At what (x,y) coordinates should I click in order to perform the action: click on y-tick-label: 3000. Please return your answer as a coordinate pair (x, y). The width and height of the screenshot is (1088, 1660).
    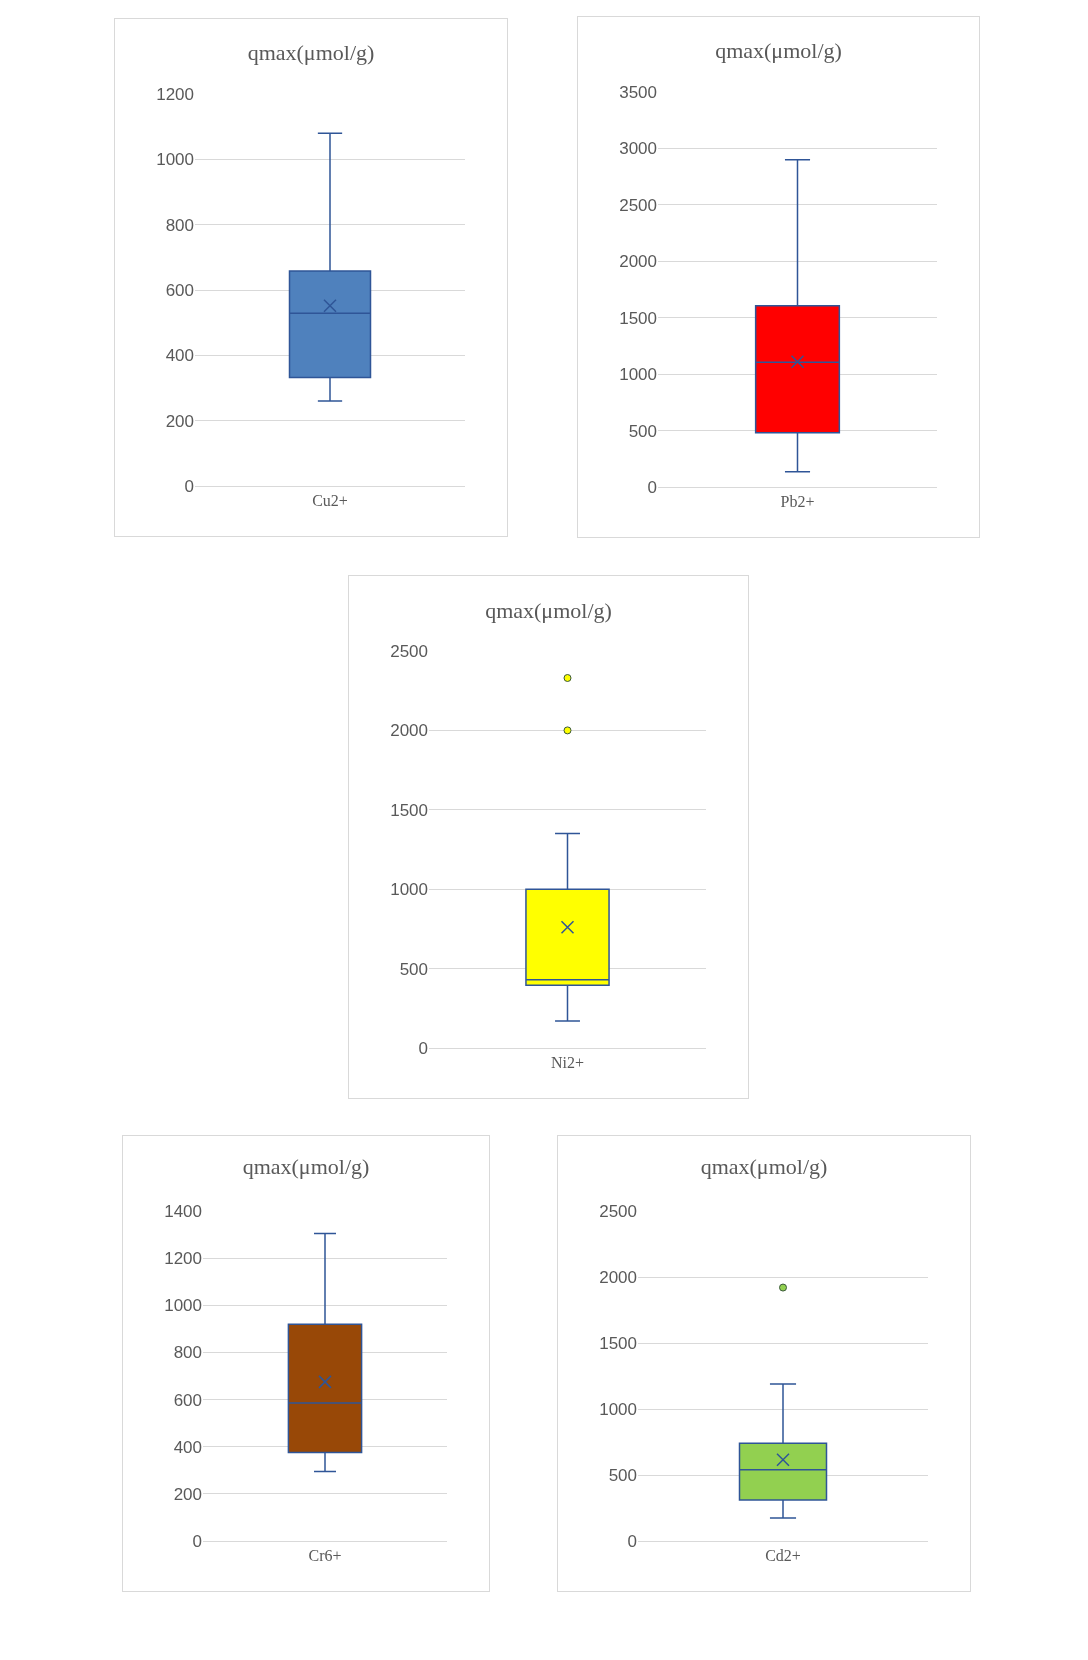
    Looking at the image, I should click on (638, 149).